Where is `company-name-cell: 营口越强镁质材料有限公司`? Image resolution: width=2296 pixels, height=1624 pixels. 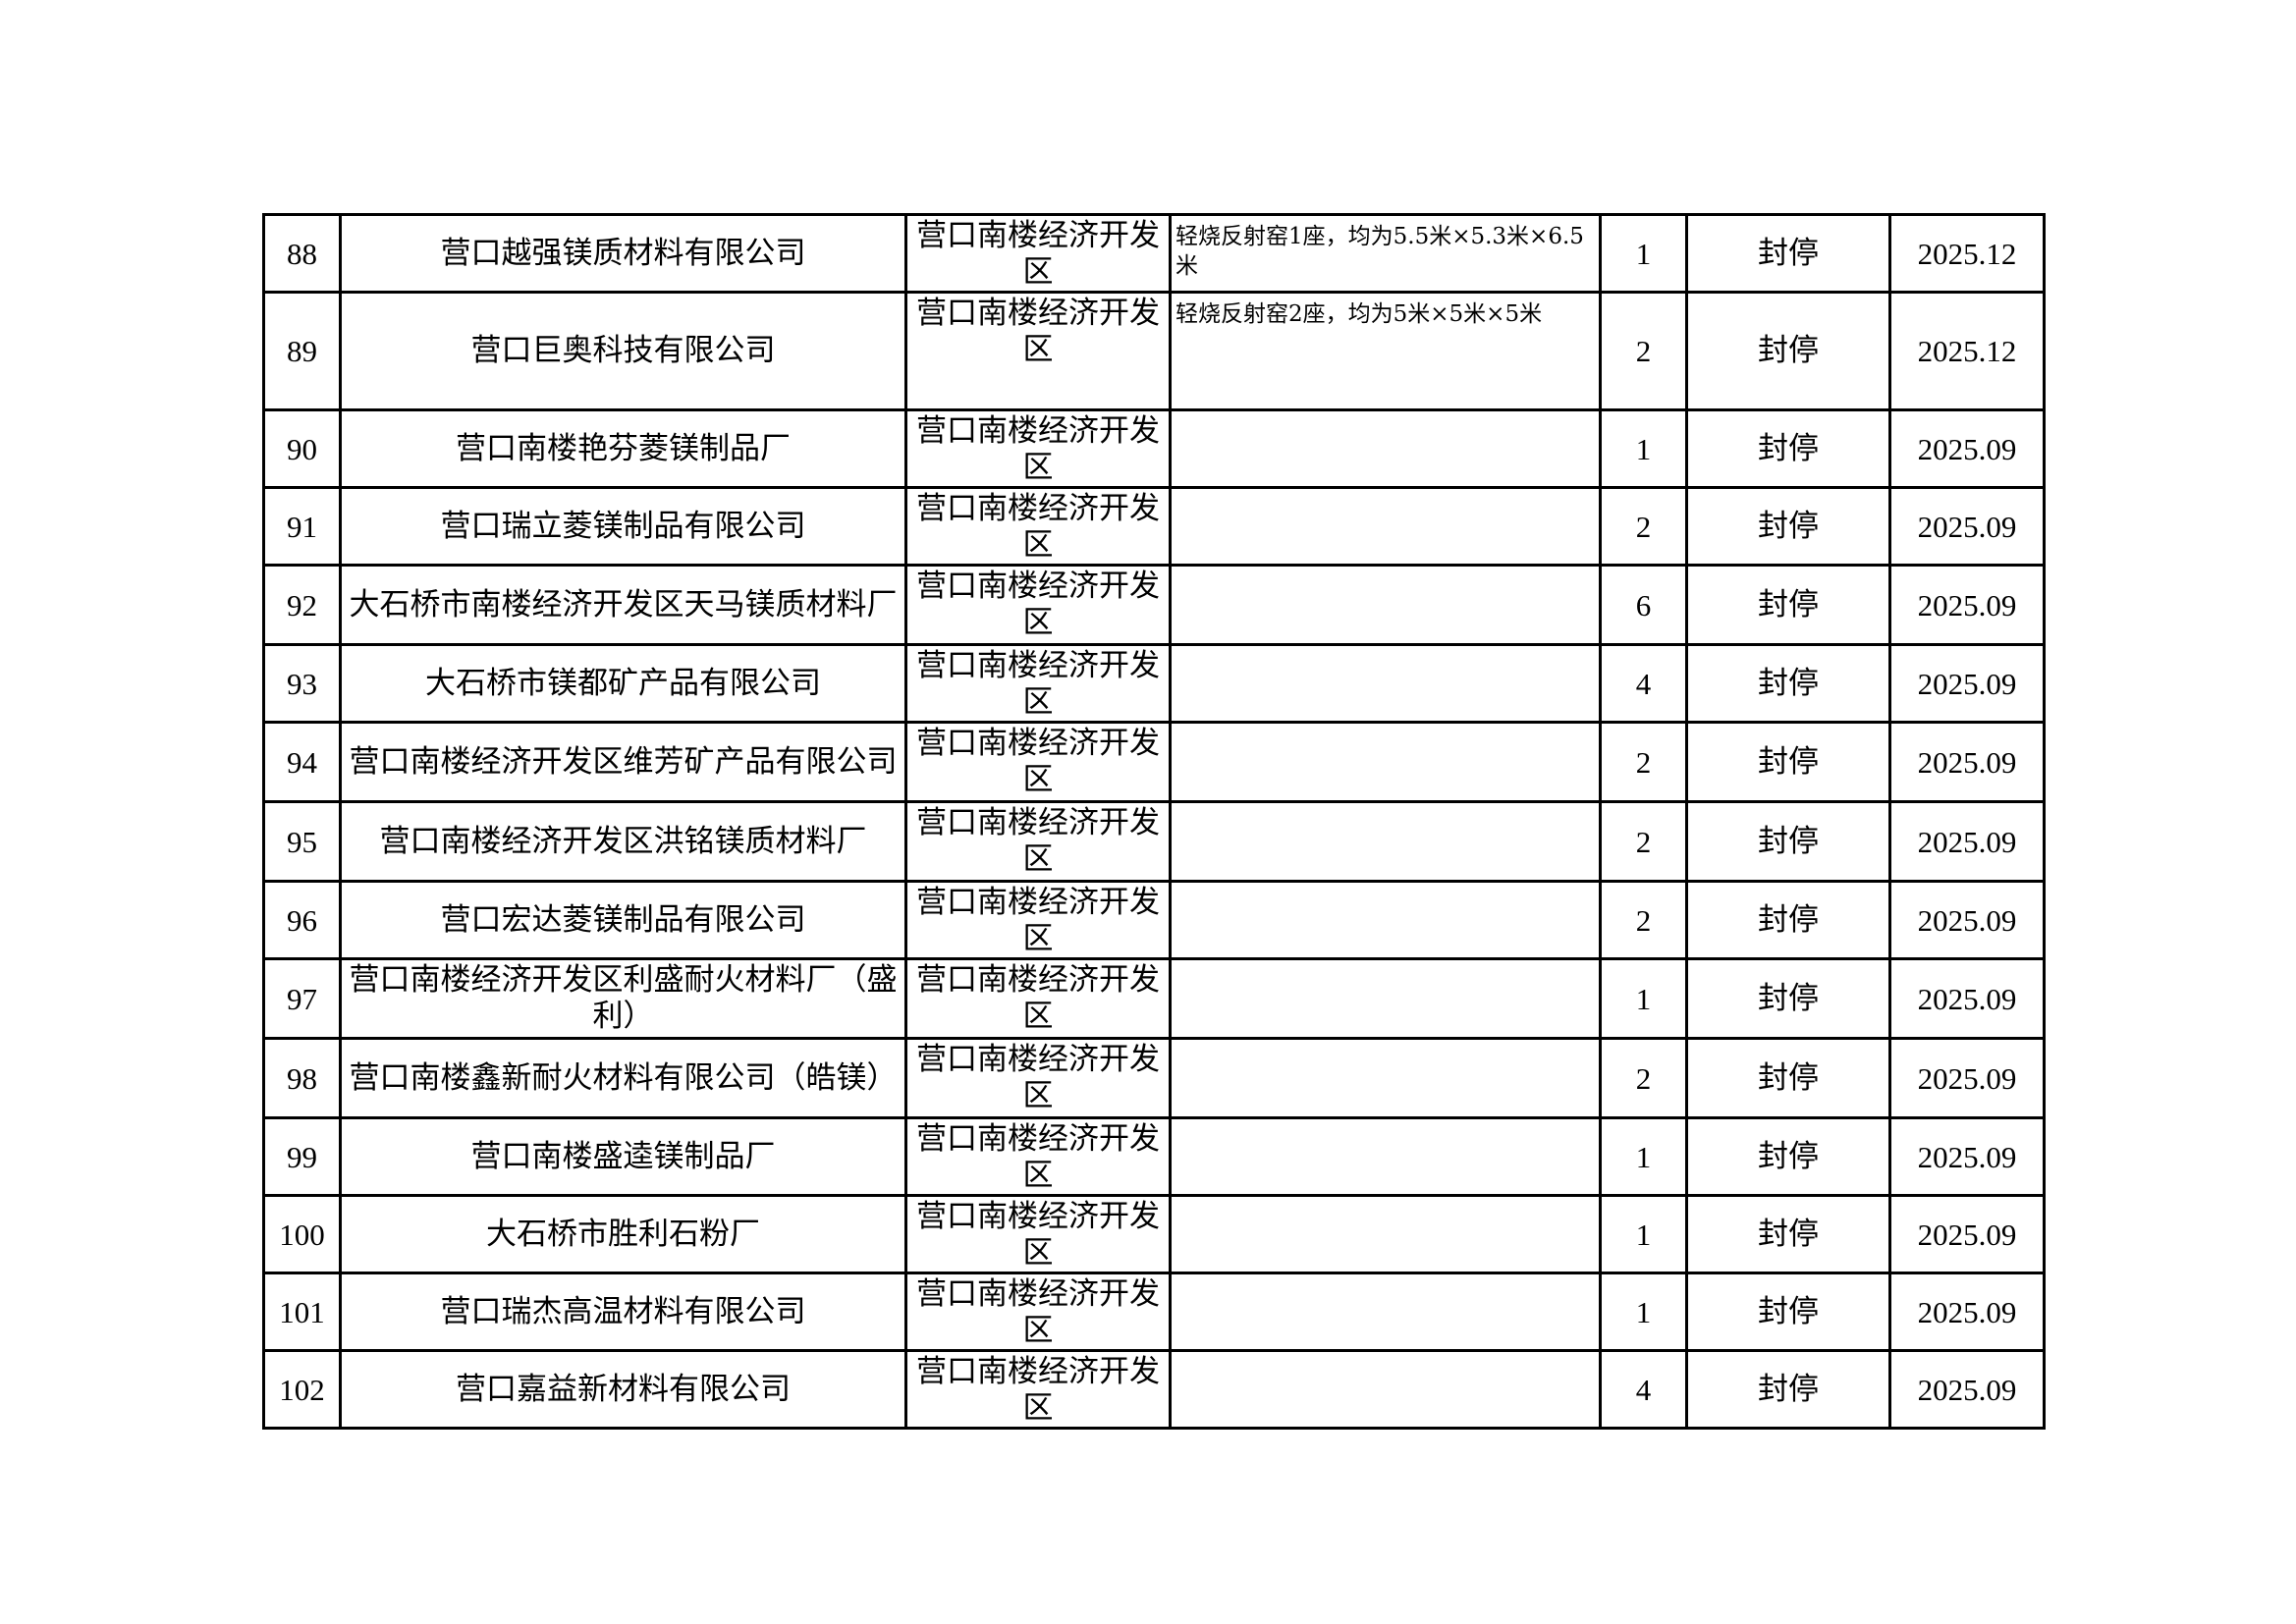 company-name-cell: 营口越强镁质材料有限公司 is located at coordinates (623, 253).